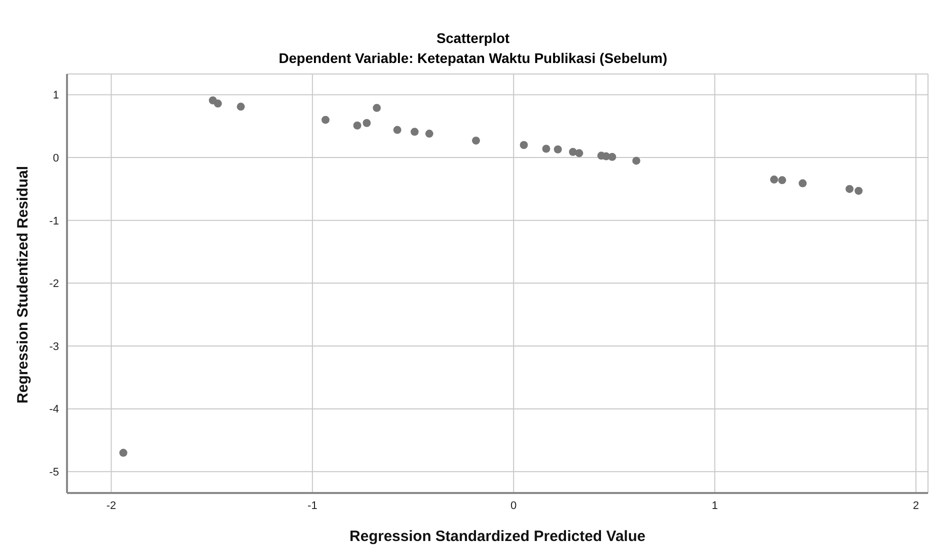 Image resolution: width=946 pixels, height=555 pixels. Describe the element at coordinates (498, 536) in the screenshot. I see `x-axis-title: Regression Standardized Predicted Value` at that location.